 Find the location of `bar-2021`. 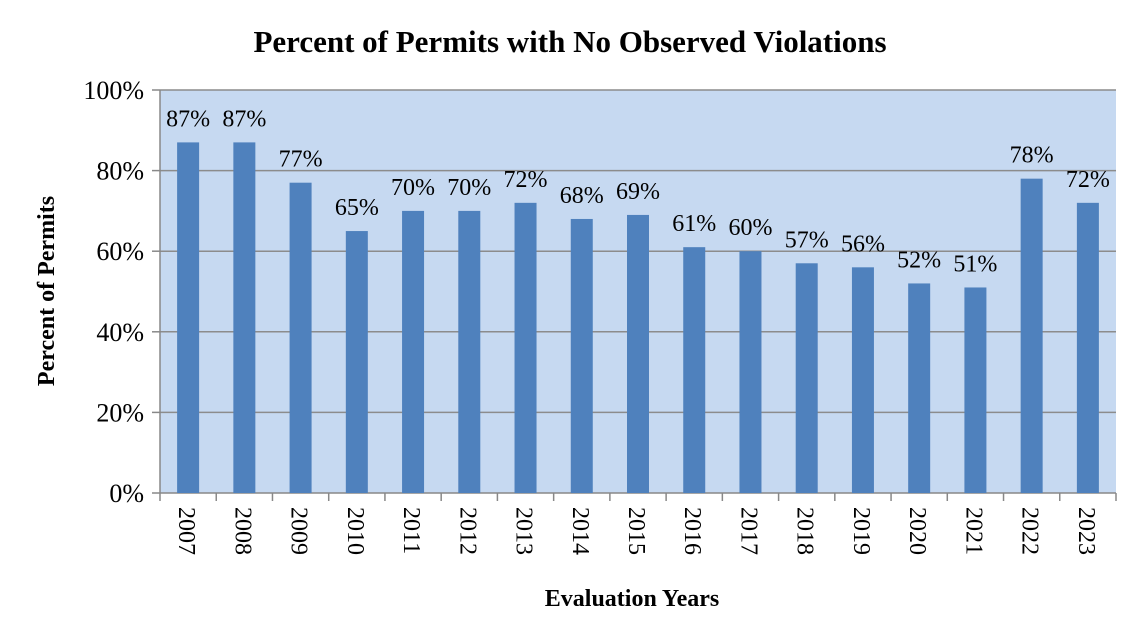

bar-2021 is located at coordinates (975, 390).